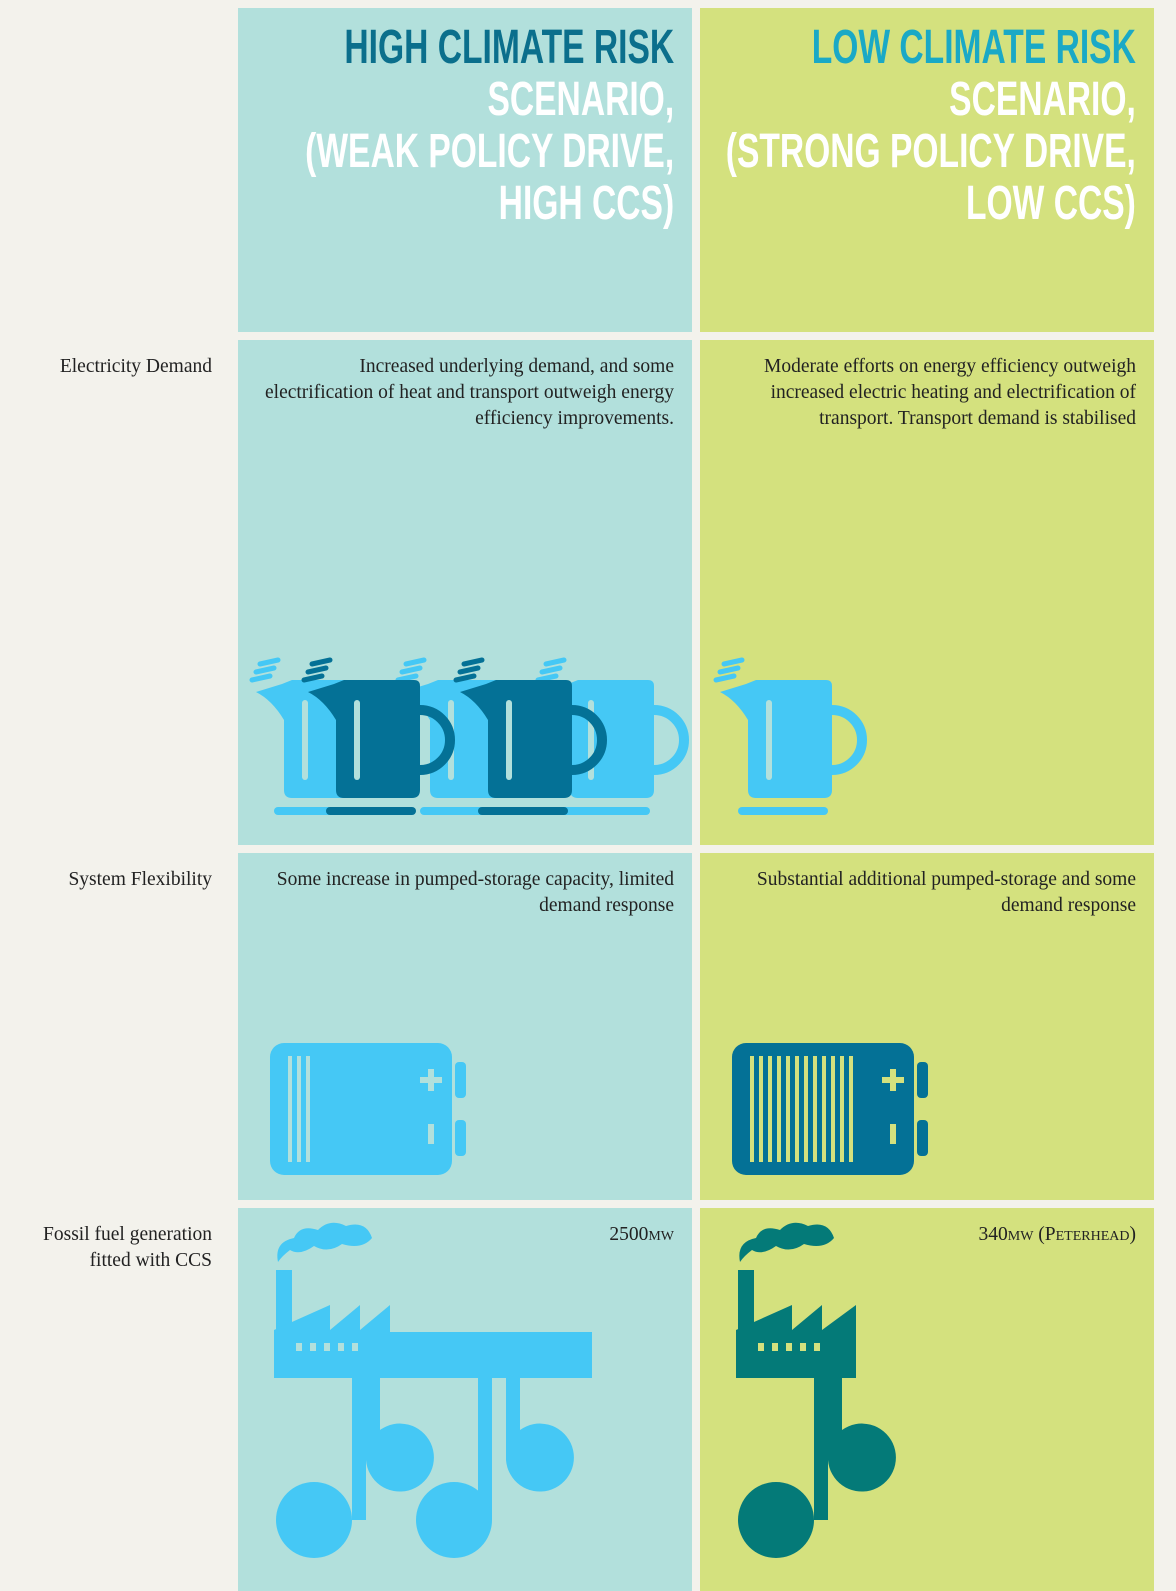  I want to click on header-title: LOW CLIMATE RISK, so click(973, 47).